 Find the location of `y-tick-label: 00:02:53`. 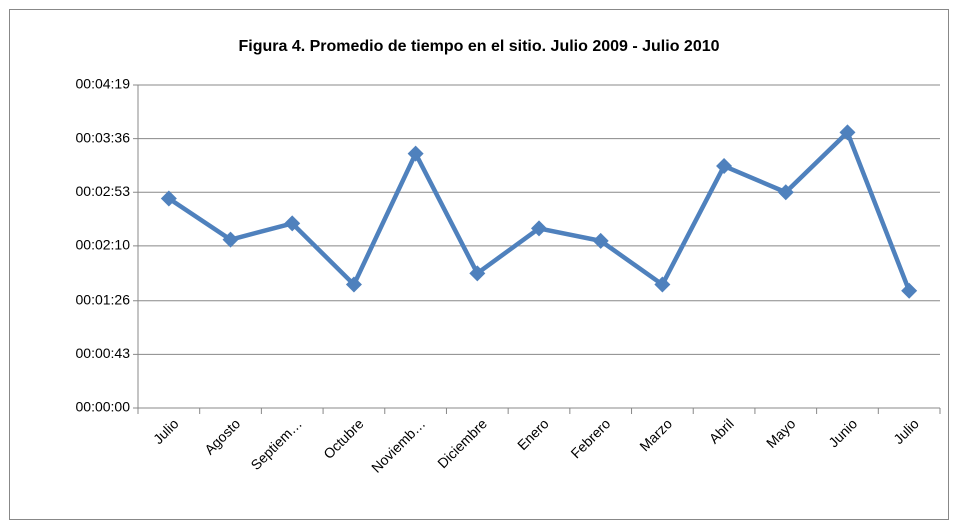

y-tick-label: 00:02:53 is located at coordinates (103, 191).